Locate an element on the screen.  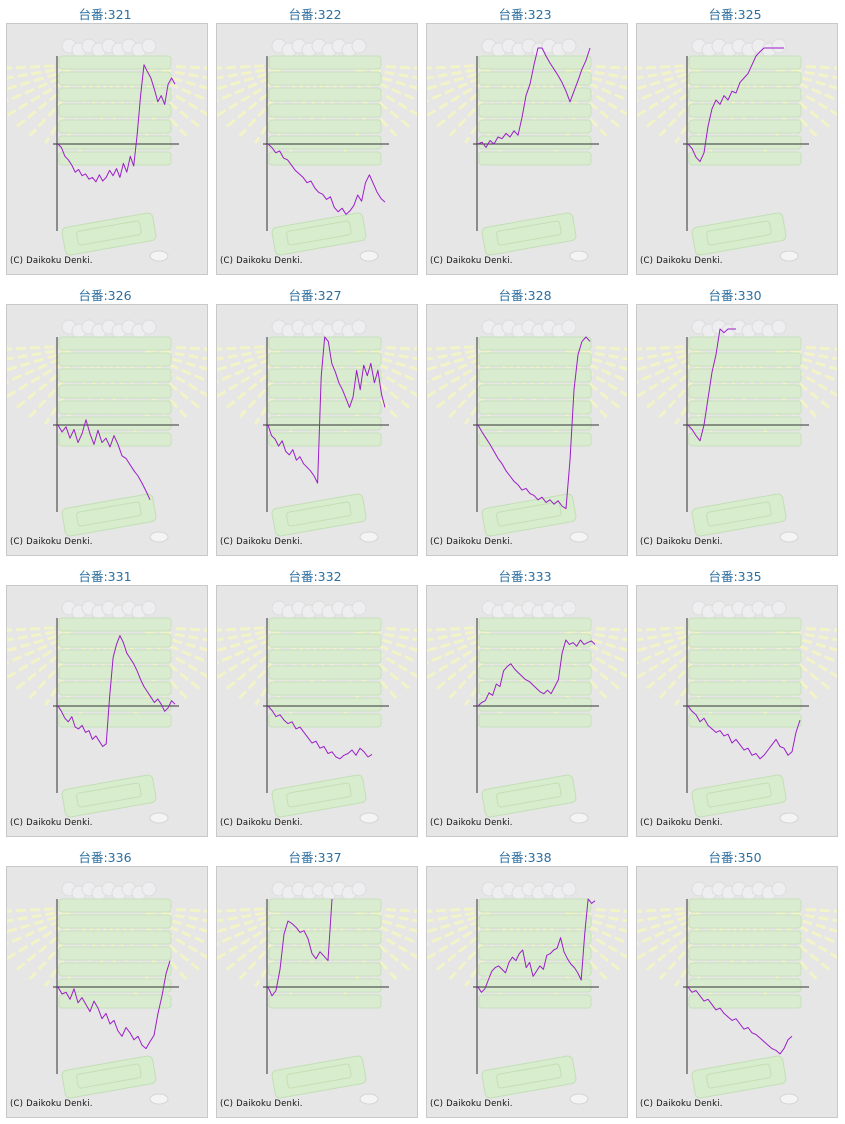
machine-number-label: 台番:327 is located at coordinates (315, 295).